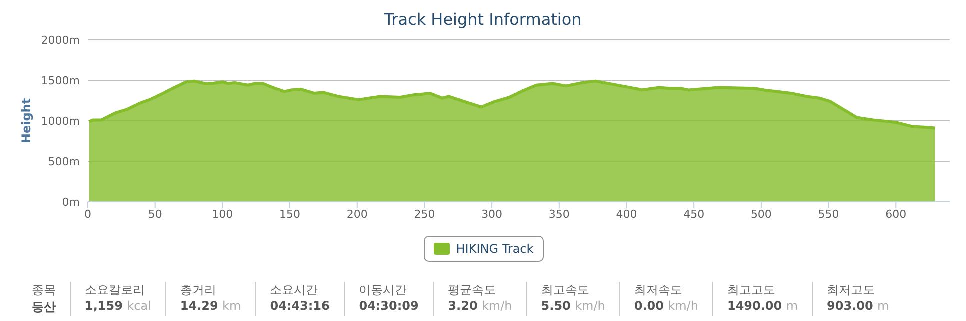 This screenshot has width=966, height=321. Describe the element at coordinates (480, 306) in the screenshot. I see `text: 3.20 km/h` at that location.